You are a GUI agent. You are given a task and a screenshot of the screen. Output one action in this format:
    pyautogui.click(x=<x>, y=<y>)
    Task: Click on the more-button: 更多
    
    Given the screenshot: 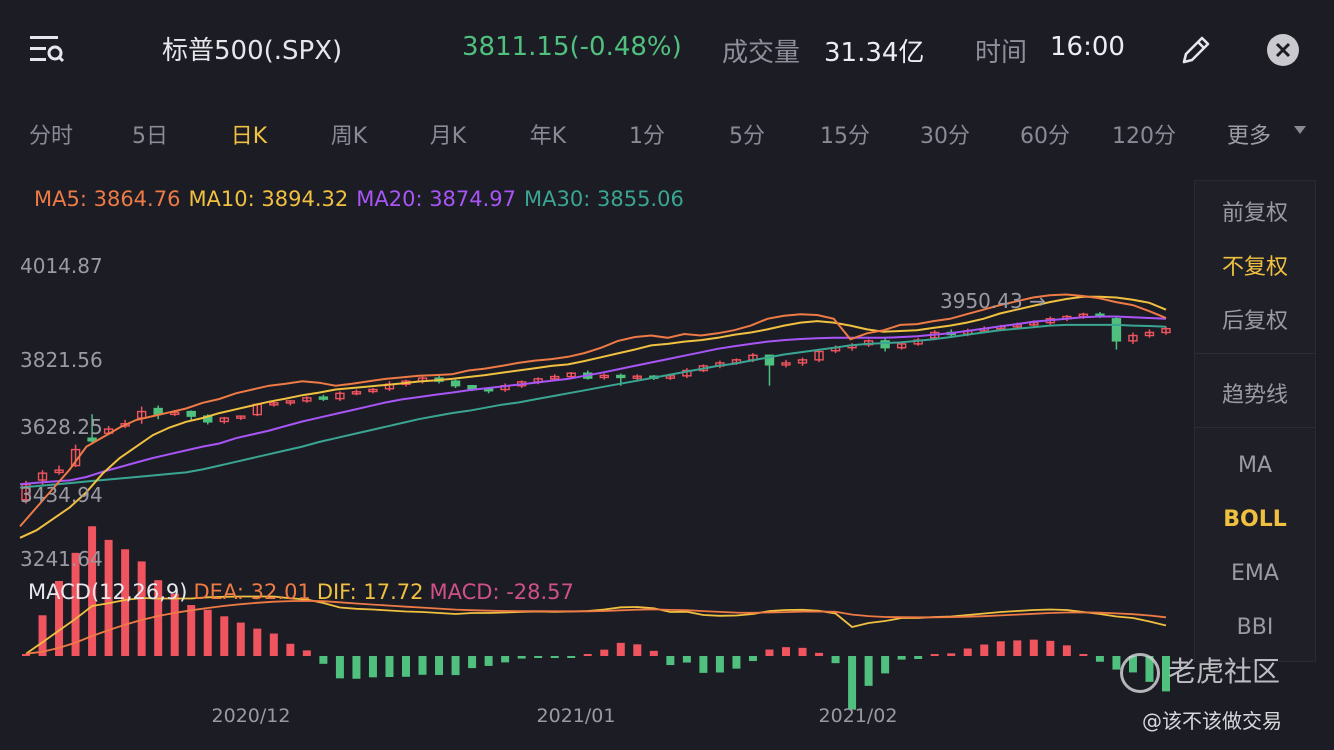 What is the action you would take?
    pyautogui.click(x=1249, y=136)
    